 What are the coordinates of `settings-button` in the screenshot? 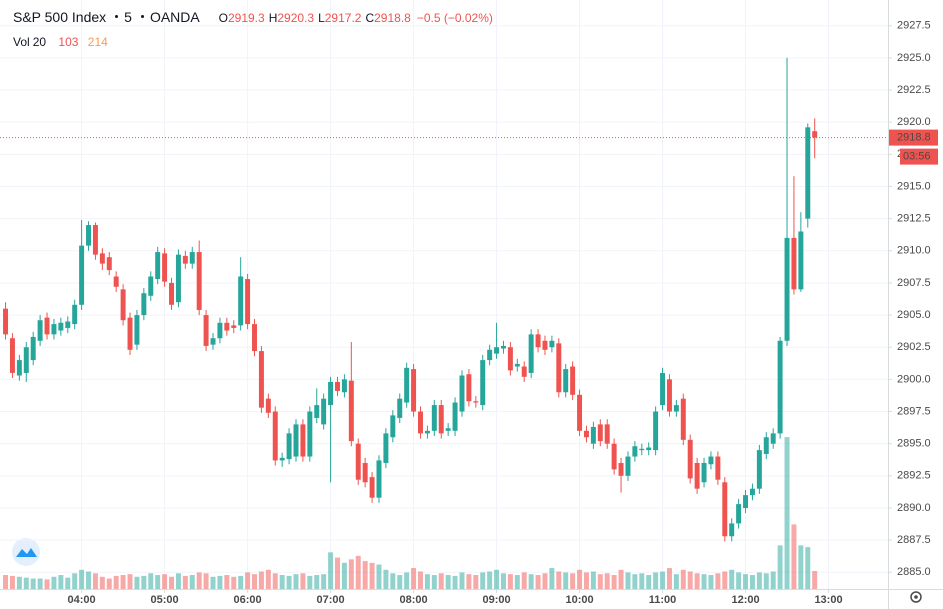 It's located at (916, 597).